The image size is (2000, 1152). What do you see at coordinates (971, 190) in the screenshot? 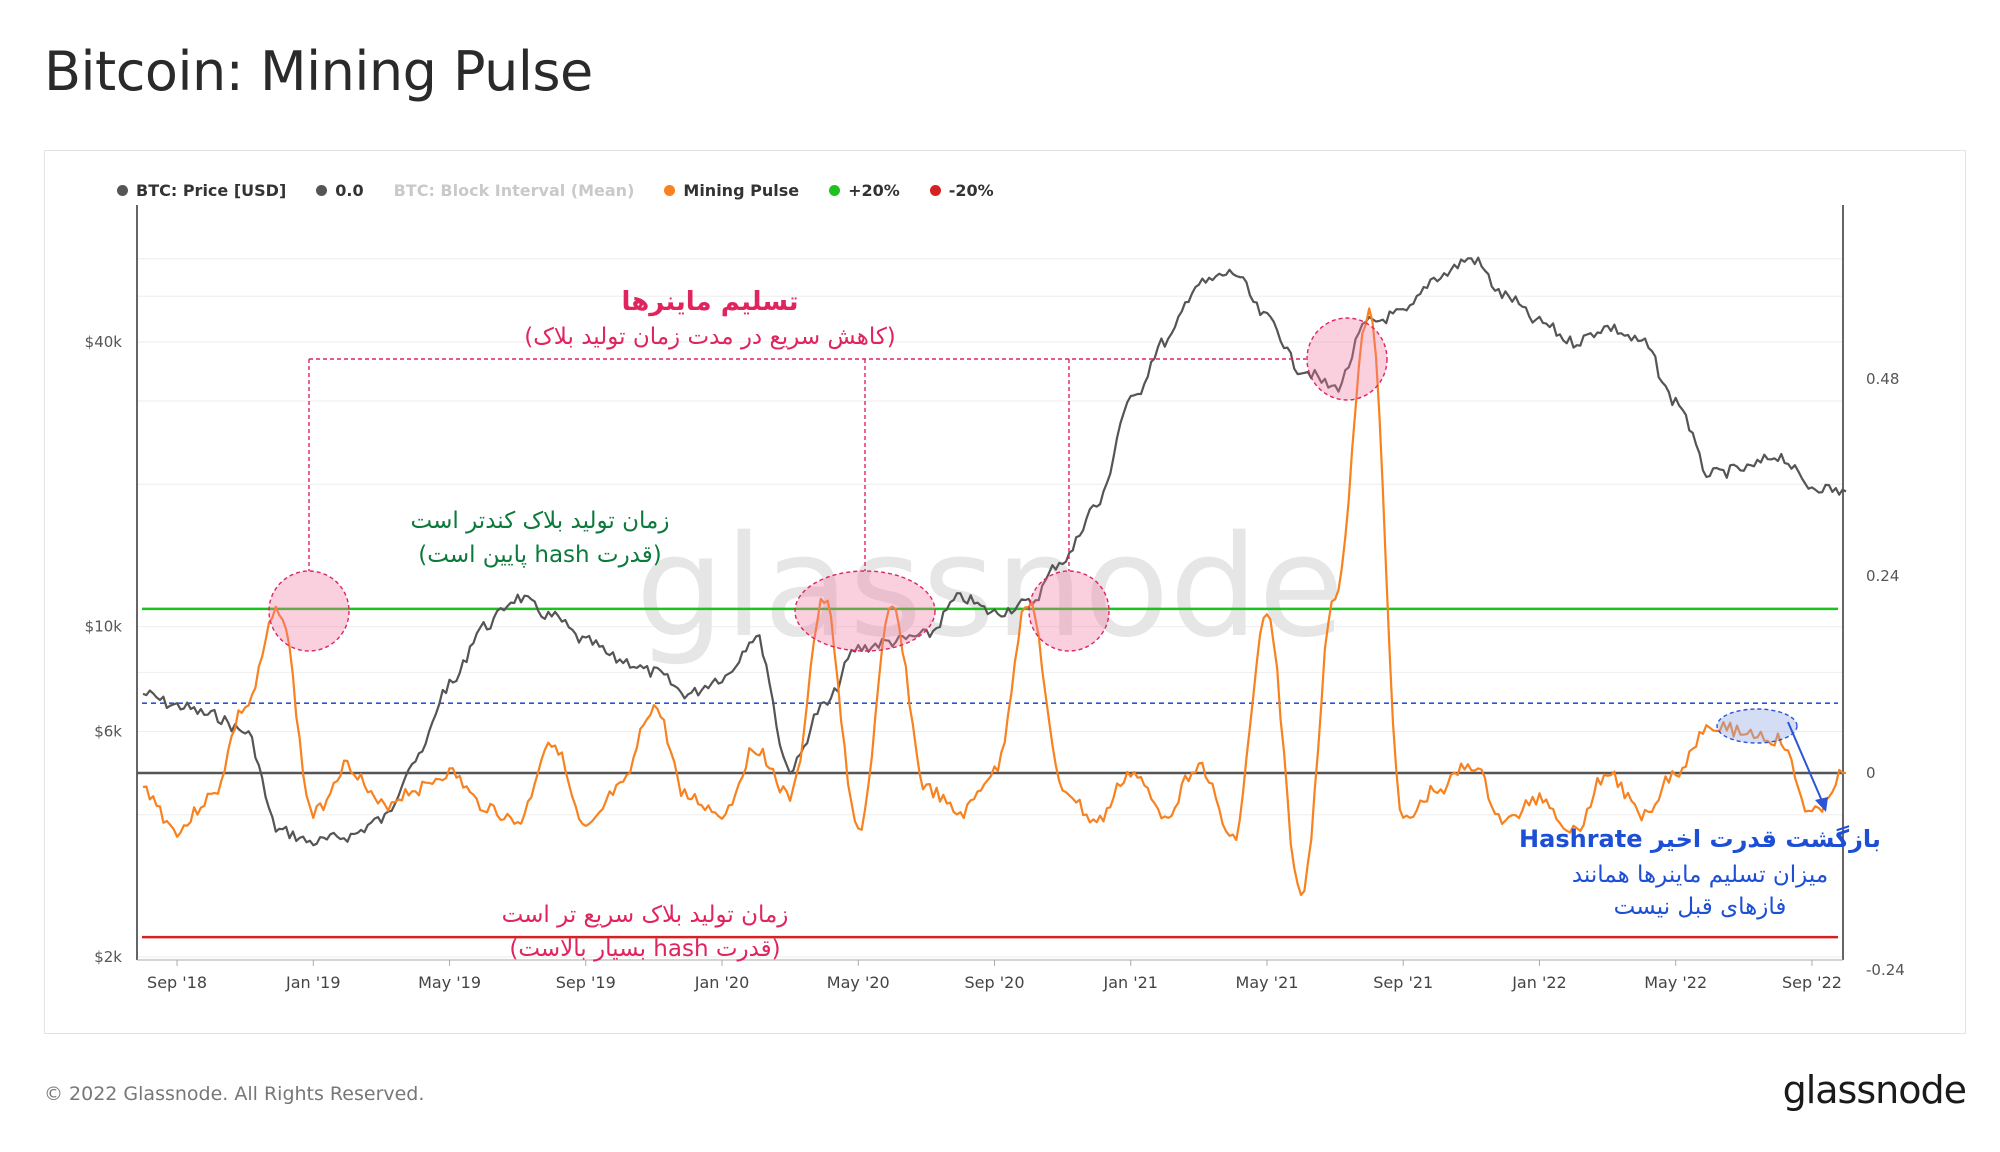
I see `legend-label-minus20: -20%` at bounding box center [971, 190].